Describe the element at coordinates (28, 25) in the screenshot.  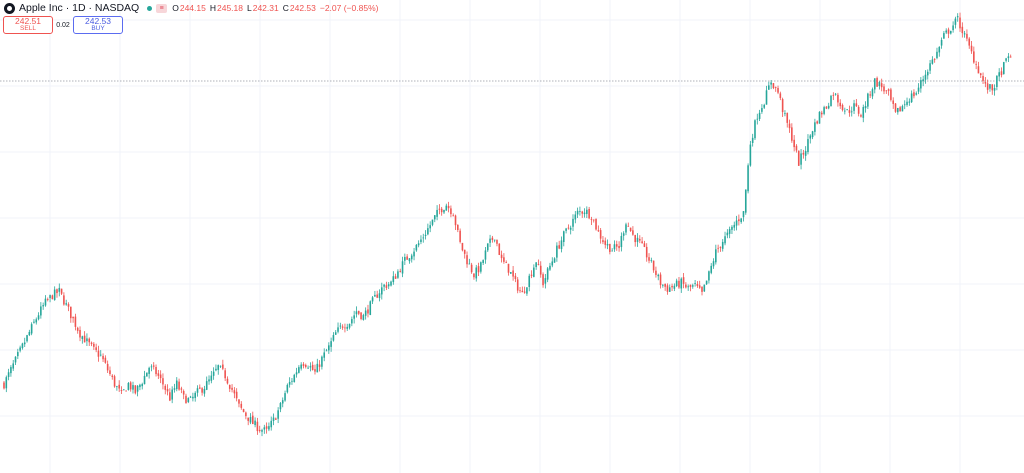
I see `sell-button: 242.51 SELL` at that location.